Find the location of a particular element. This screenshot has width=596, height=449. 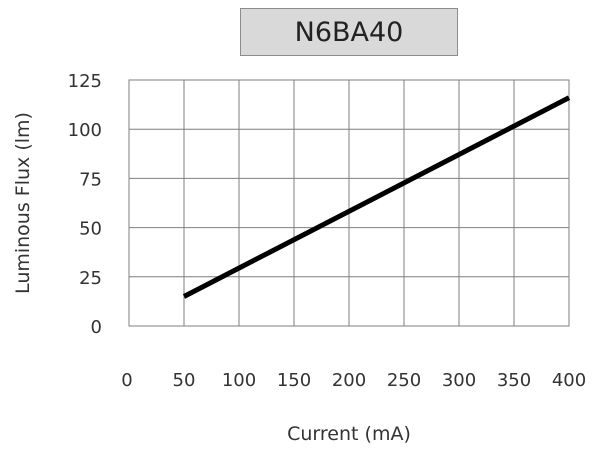

chart-title: N6BA40 is located at coordinates (349, 32).